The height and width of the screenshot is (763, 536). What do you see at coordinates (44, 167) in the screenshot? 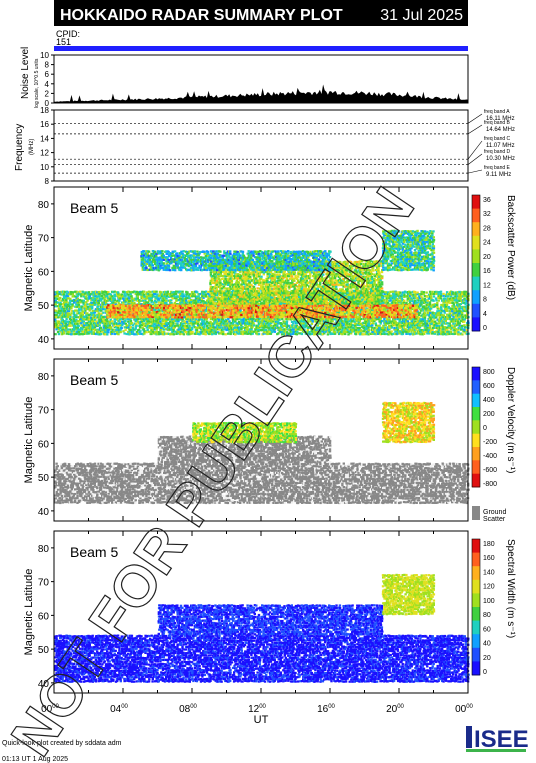
I see `frequency-tick-label: 10` at bounding box center [44, 167].